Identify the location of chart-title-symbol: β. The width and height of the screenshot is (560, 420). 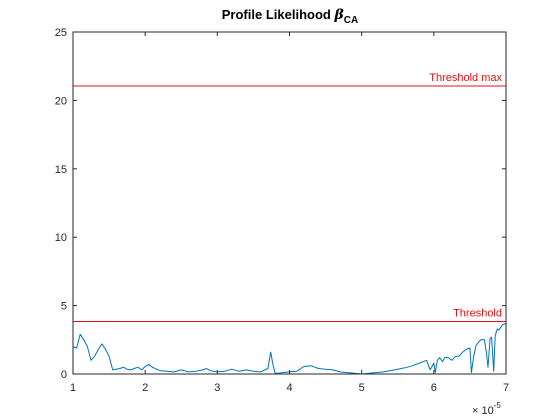
(338, 15).